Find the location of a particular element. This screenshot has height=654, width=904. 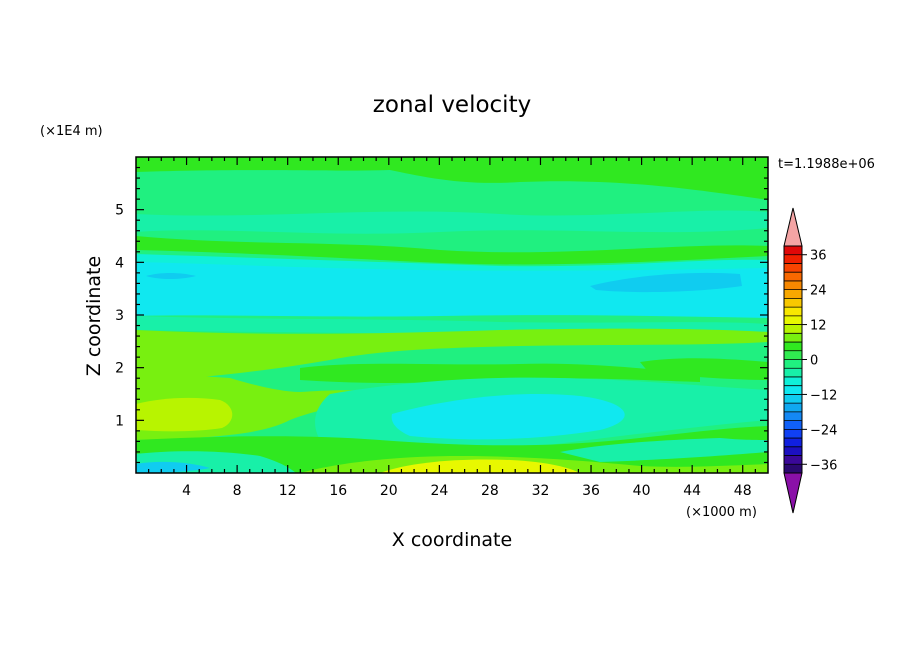

x-units-label: (×1000 m) is located at coordinates (721, 512).